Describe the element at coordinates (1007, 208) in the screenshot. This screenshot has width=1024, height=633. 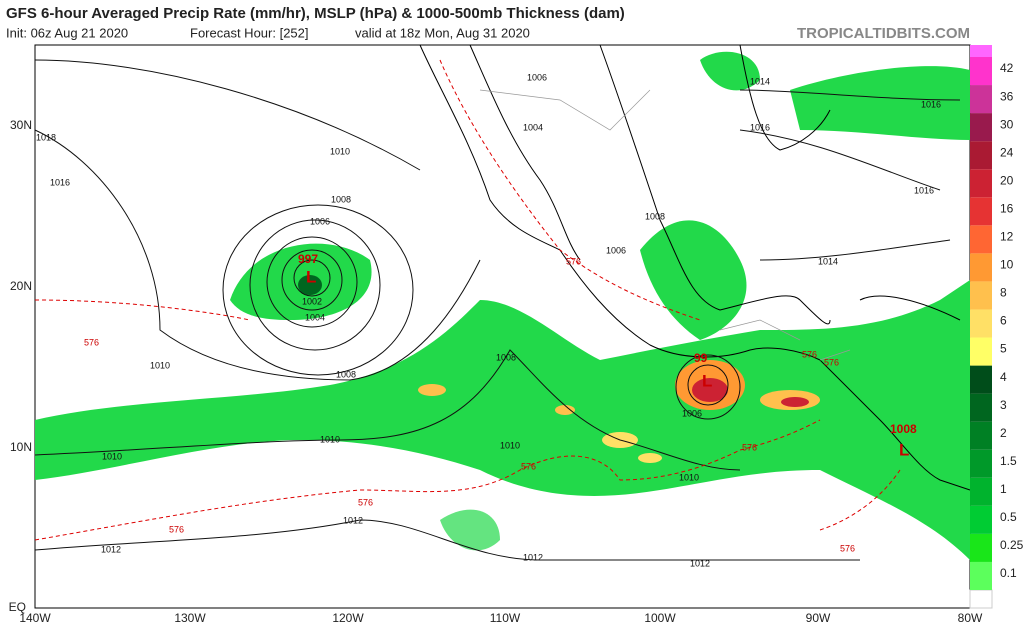
I see `colorbar-label: 16` at that location.